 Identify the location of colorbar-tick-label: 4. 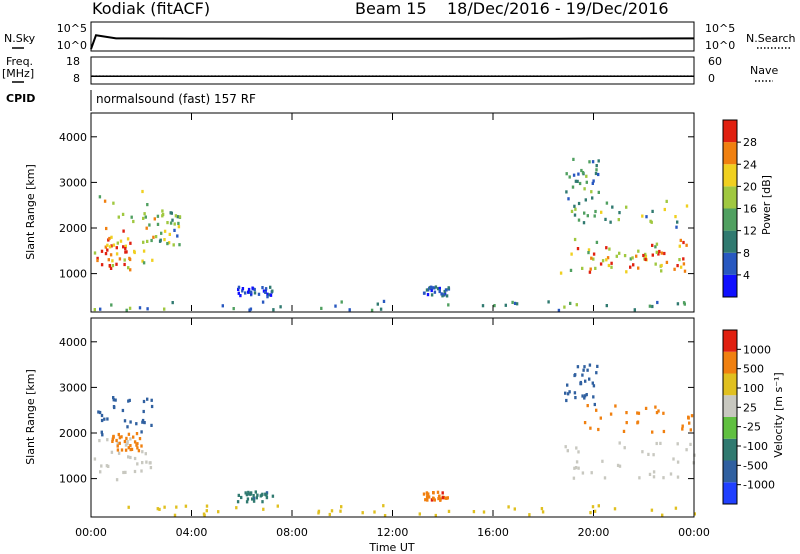
(746, 275).